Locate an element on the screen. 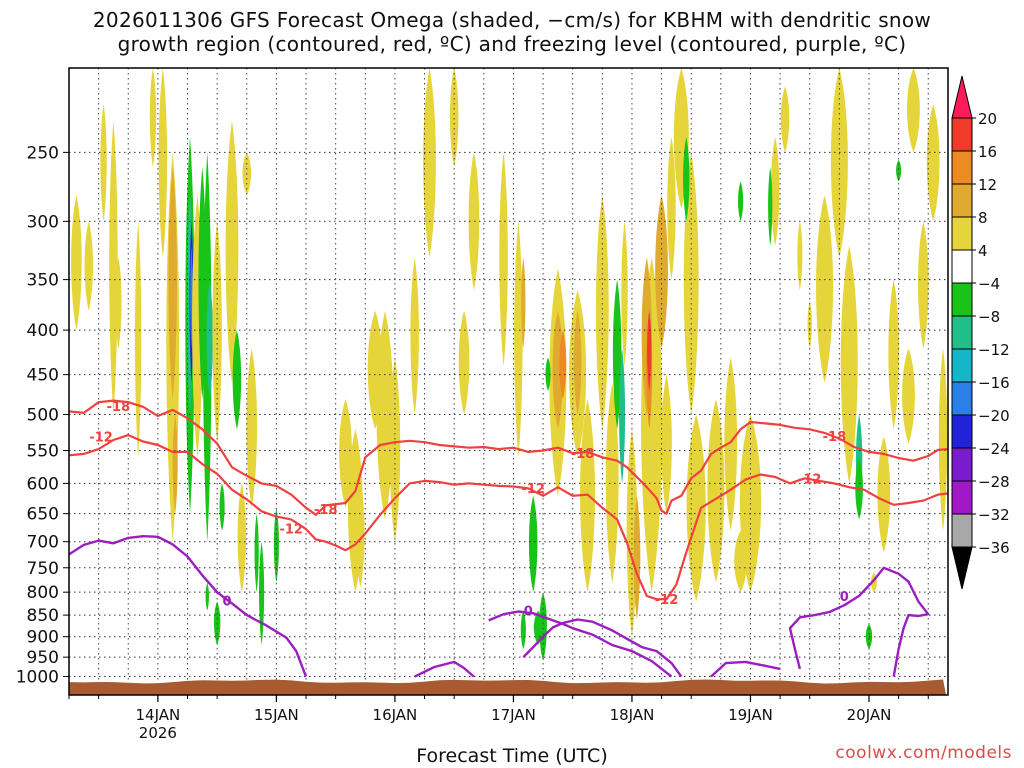 This screenshot has width=1024, height=768. y-tick-label-300: 300 is located at coordinates (43, 222).